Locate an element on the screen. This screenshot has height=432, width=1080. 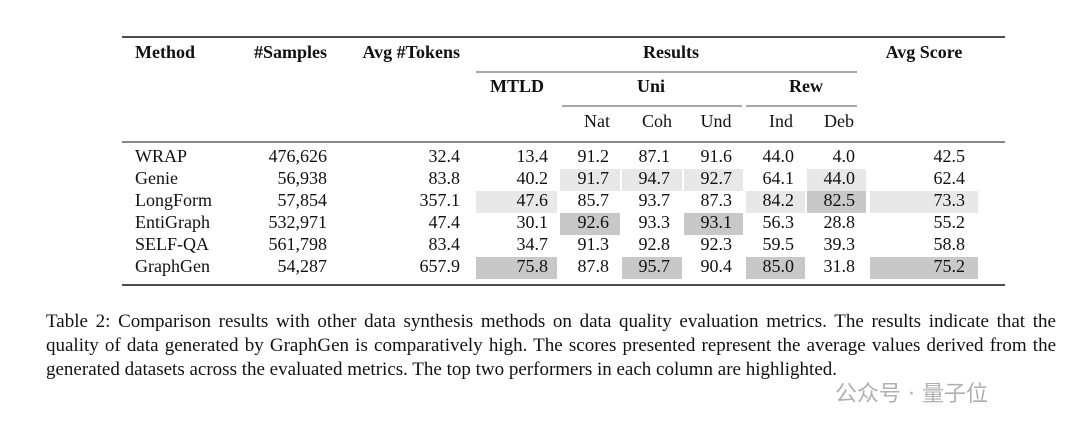
cell: 657.9 is located at coordinates (440, 266).